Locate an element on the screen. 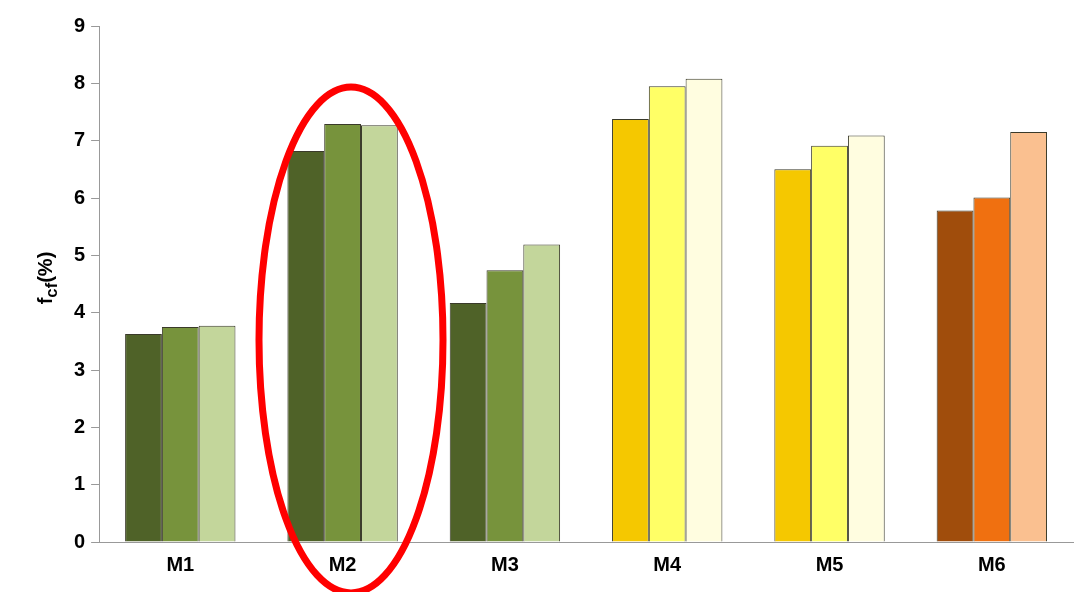 The image size is (1091, 592). y-tick-label: 7 is located at coordinates (80, 139).